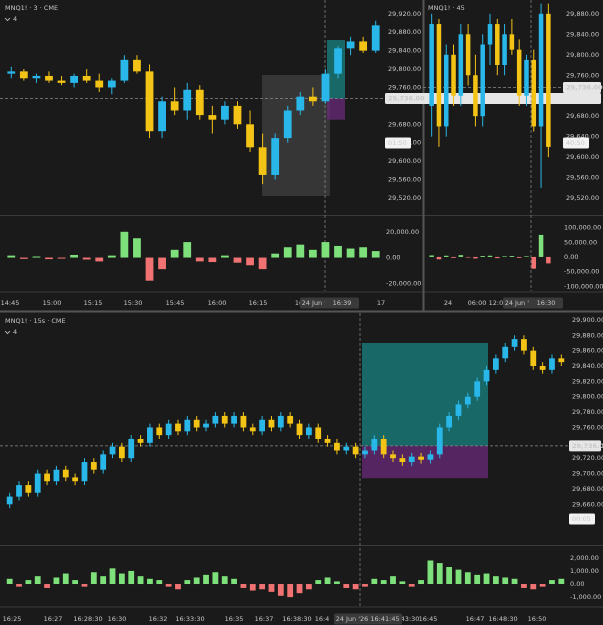  What do you see at coordinates (521, 303) in the screenshot?
I see `crosshair-date-label: 24 Jun '26` at bounding box center [521, 303].